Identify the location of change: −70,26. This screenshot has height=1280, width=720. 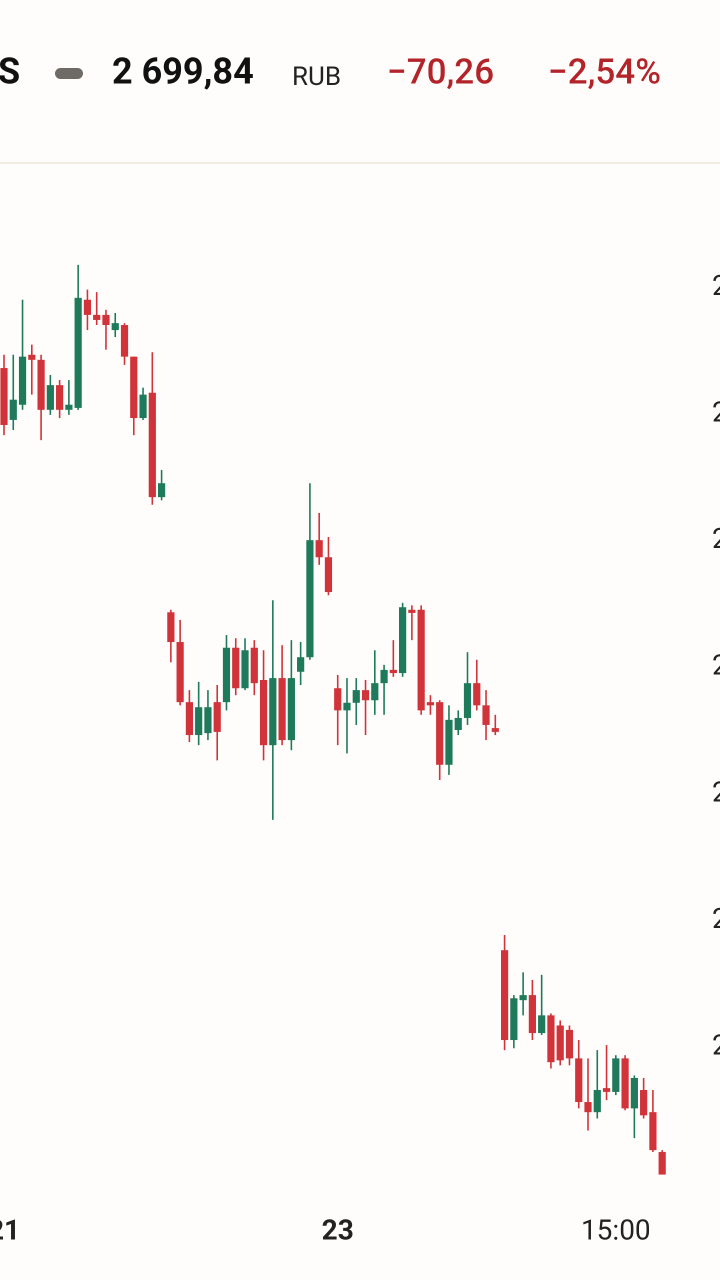
(440, 71).